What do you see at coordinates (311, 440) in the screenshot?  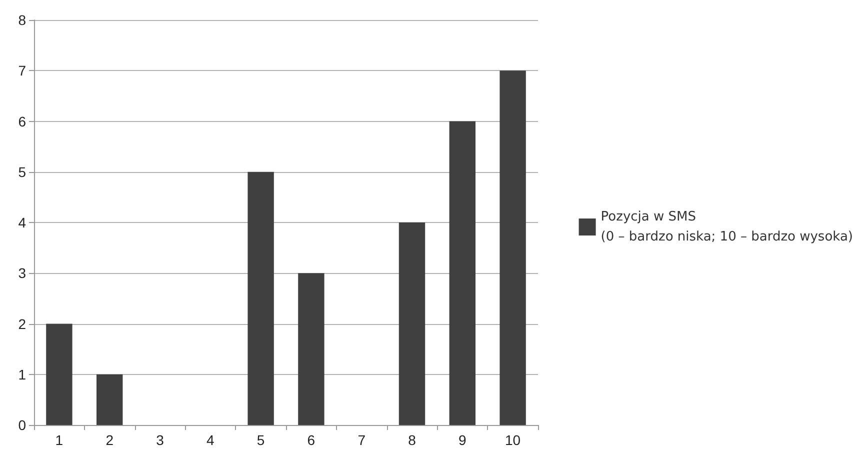 I see `x-tick-label: 6` at bounding box center [311, 440].